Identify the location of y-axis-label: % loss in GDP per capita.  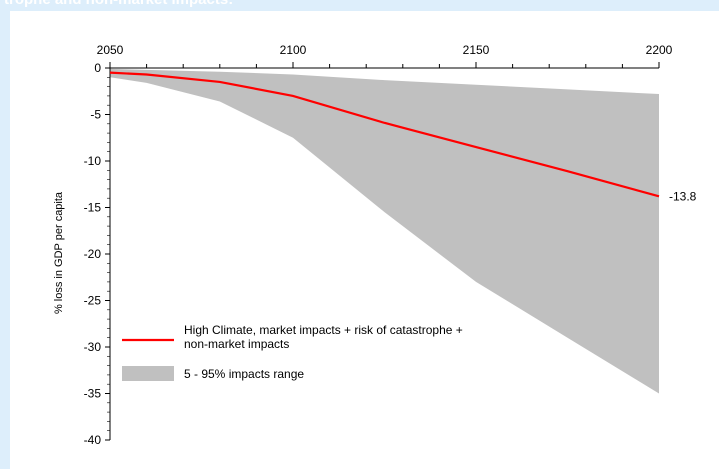
(59, 252).